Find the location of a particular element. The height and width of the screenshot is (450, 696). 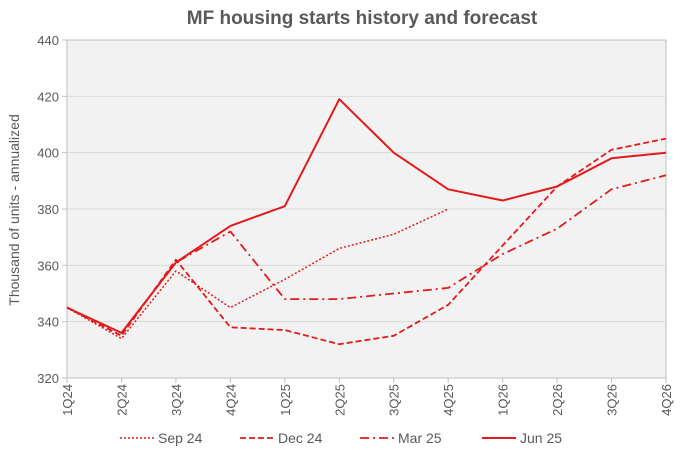

x-tick-label: 4Q24 is located at coordinates (230, 400).